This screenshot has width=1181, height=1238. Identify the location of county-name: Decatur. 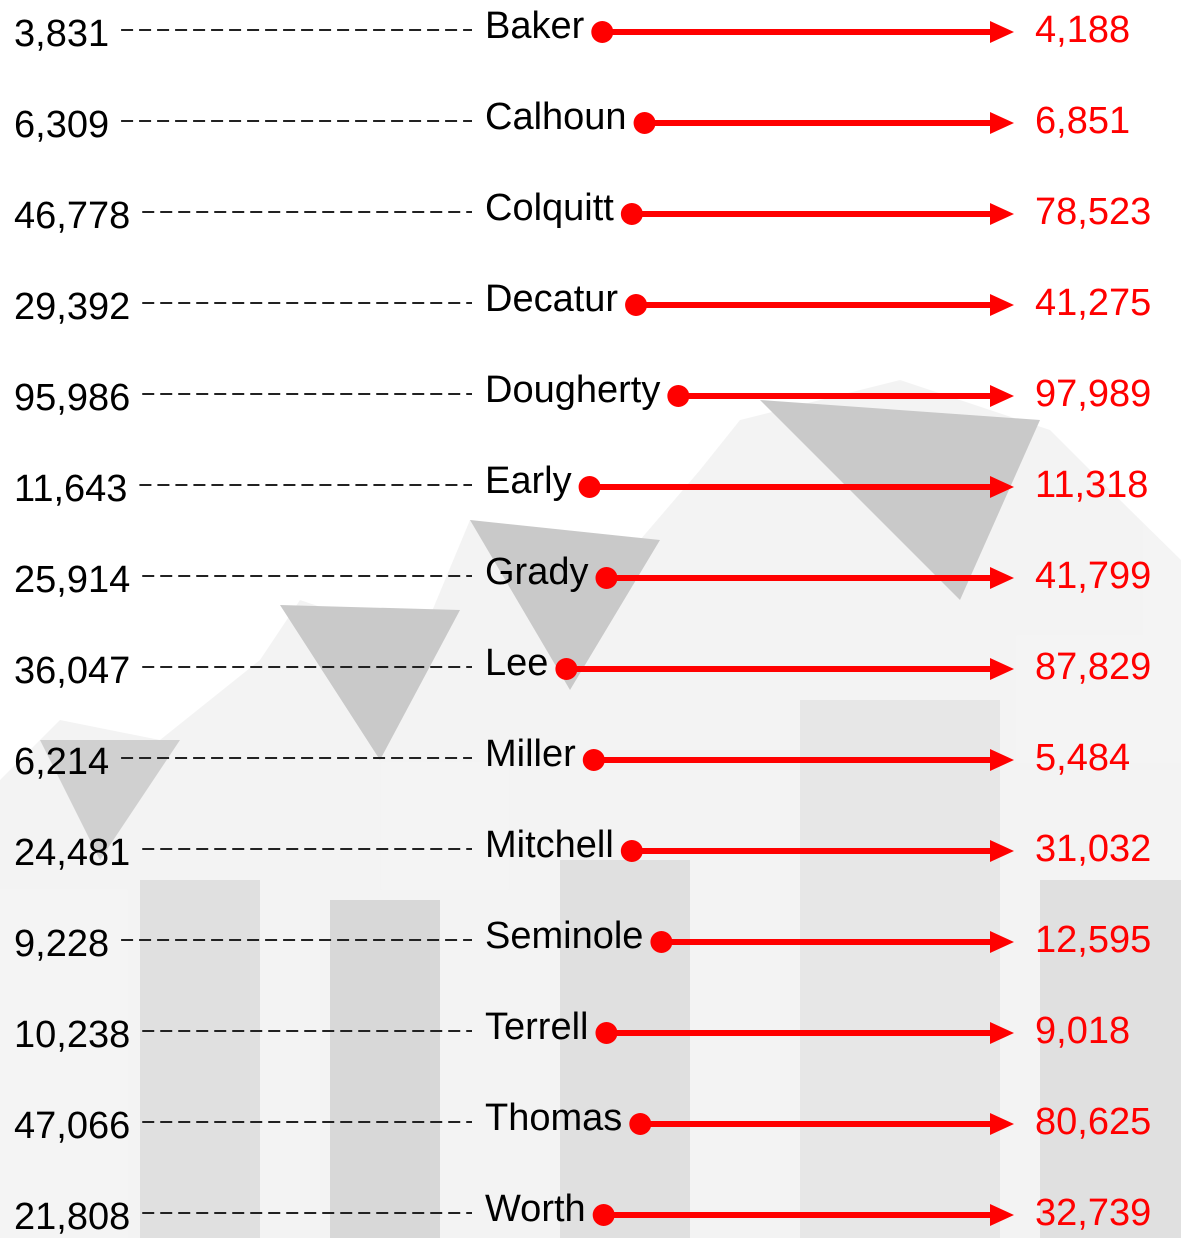
(551, 299).